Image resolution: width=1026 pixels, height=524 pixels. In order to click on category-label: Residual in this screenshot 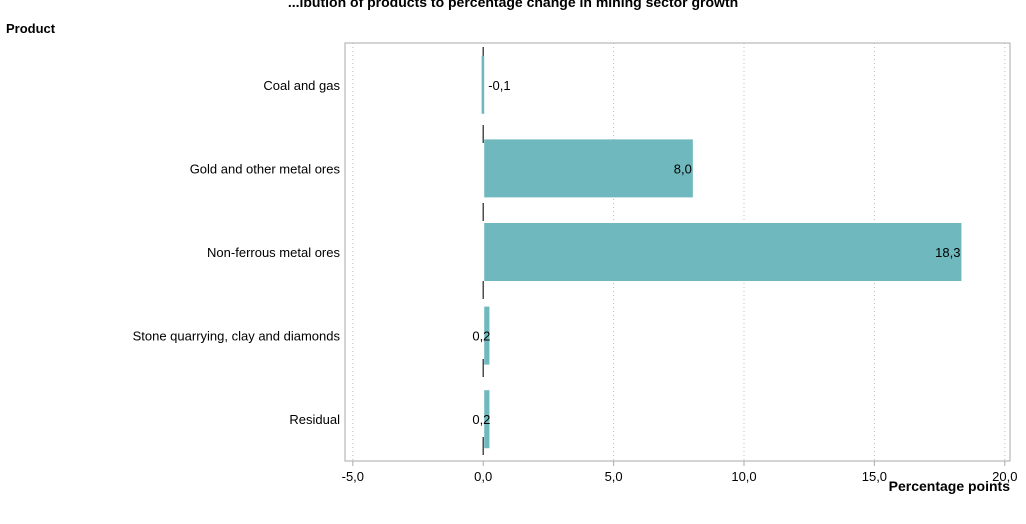, I will do `click(314, 419)`.